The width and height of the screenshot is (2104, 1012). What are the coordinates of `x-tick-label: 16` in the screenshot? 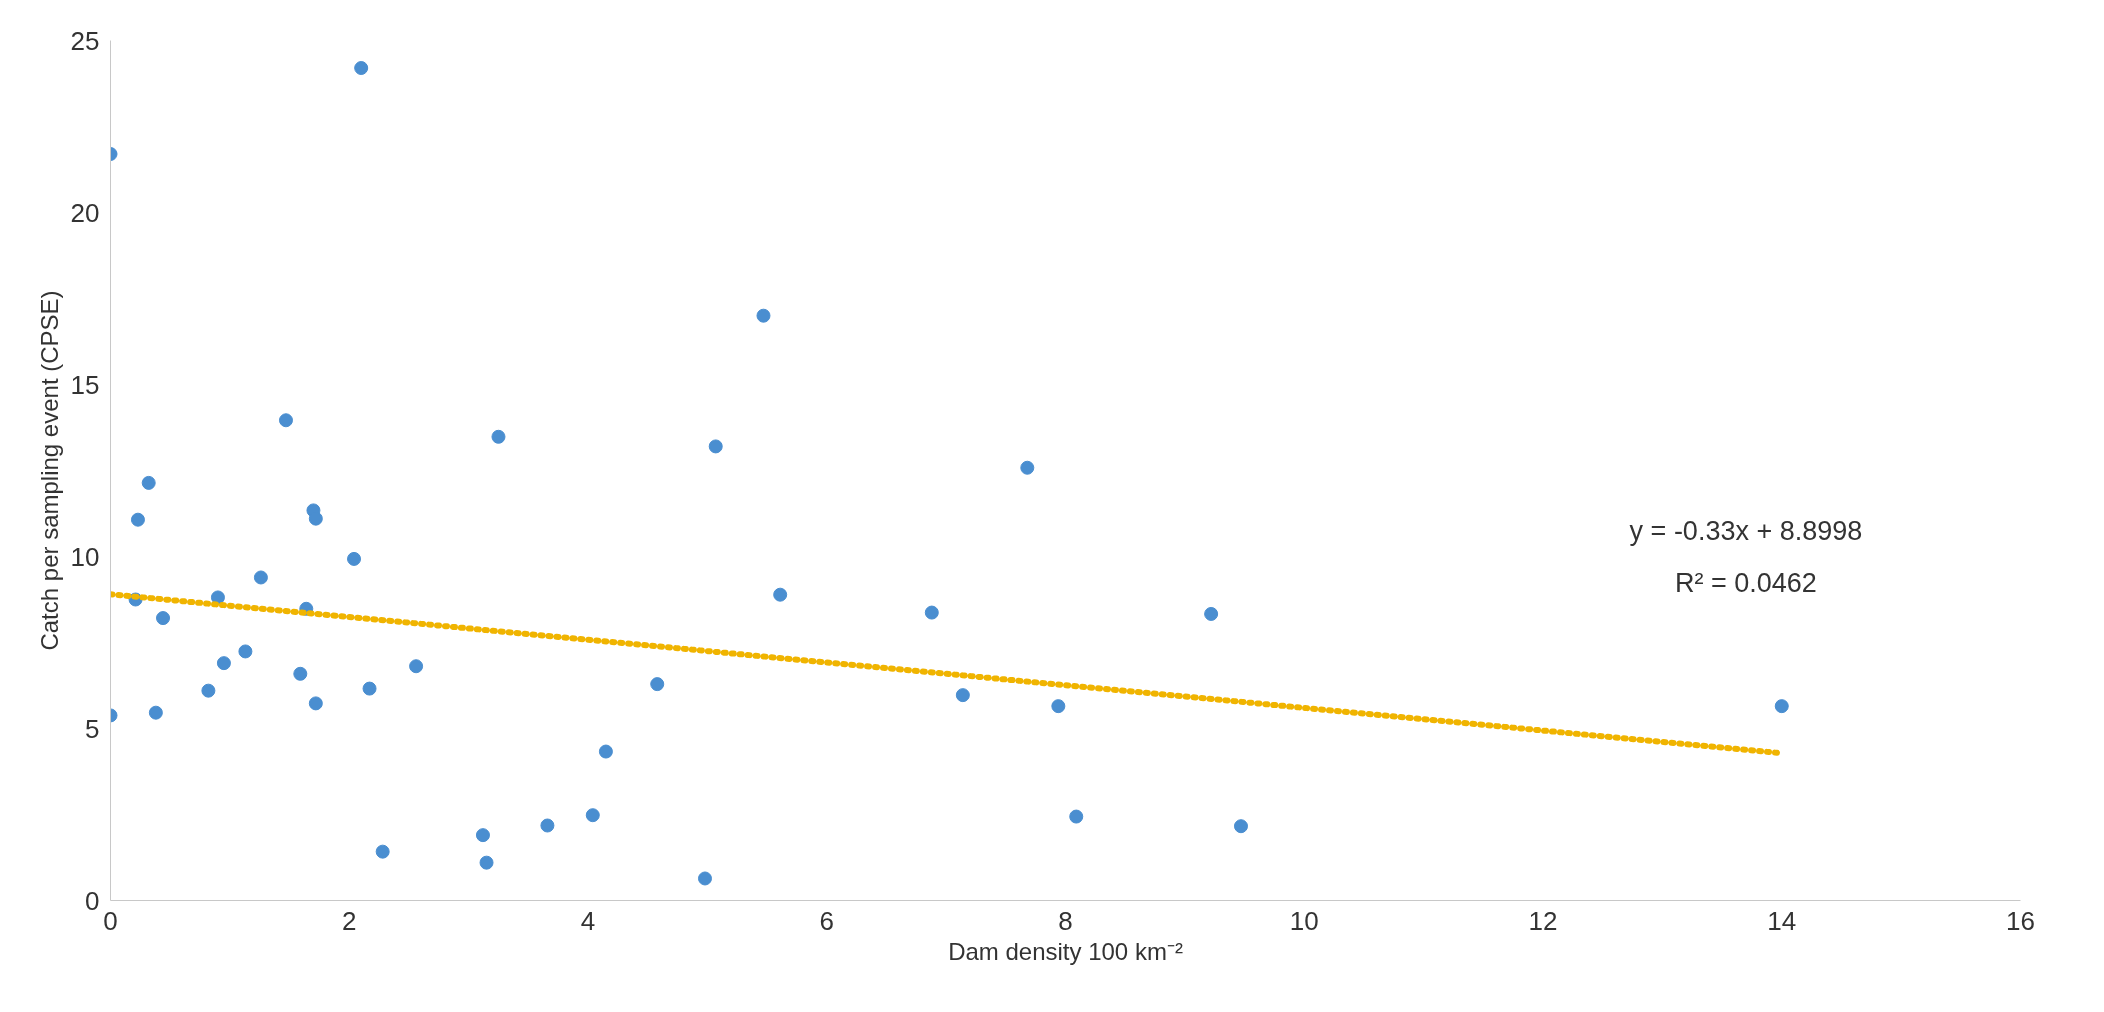 It's located at (2020, 920).